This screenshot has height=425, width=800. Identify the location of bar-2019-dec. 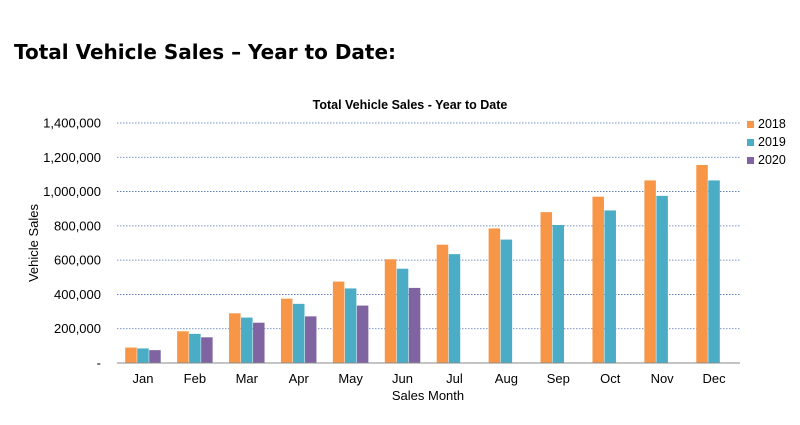
(714, 271).